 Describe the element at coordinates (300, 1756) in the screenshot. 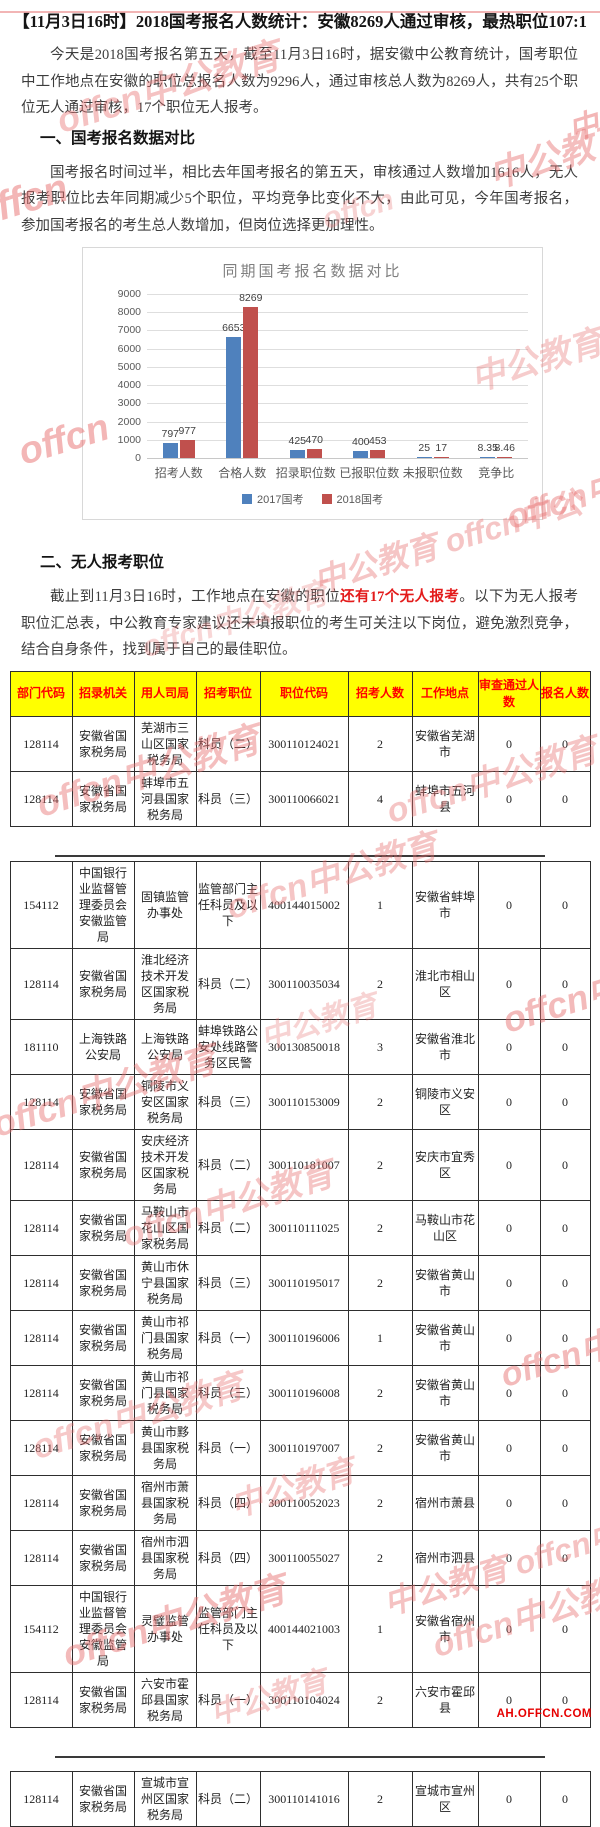

I see `table-segment-divider` at that location.